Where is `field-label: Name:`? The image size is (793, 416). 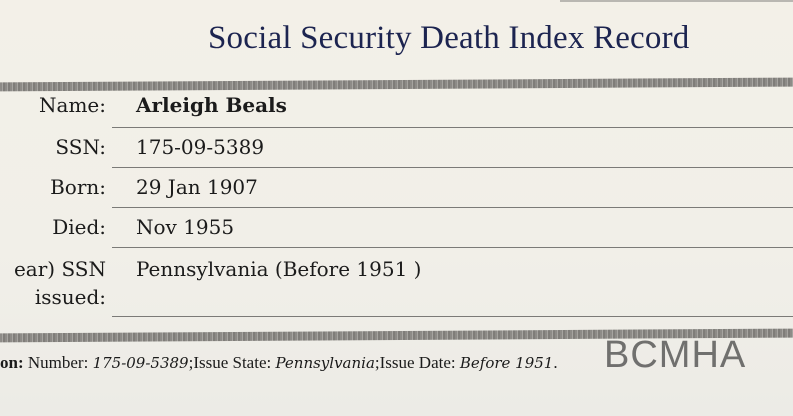
field-label: Name: is located at coordinates (72, 105).